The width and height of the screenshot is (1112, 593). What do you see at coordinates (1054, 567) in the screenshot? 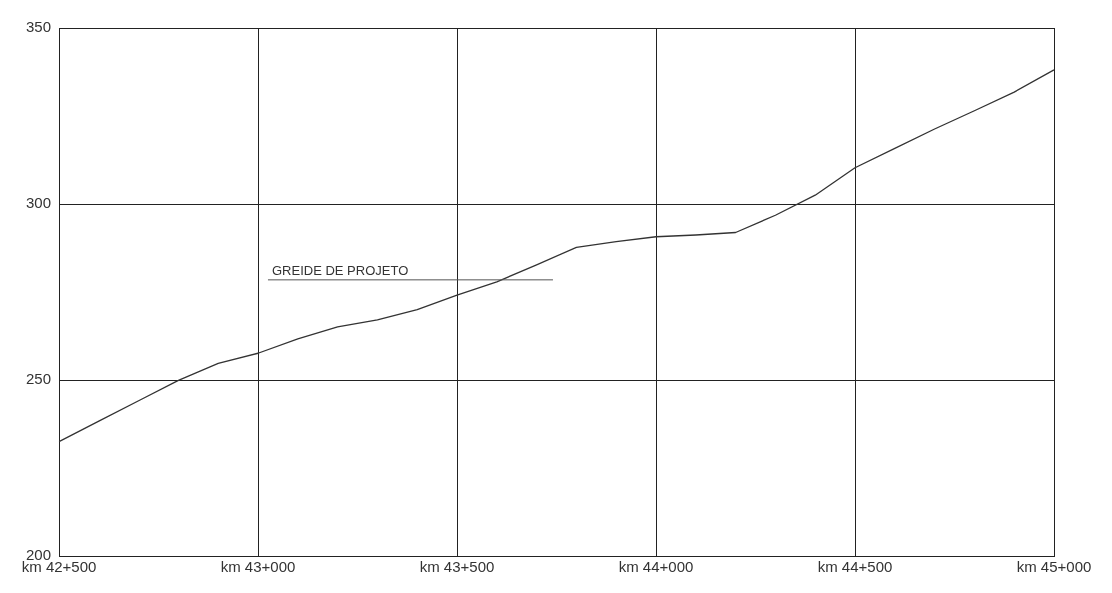
I see `x-tick-label: km 45+000` at bounding box center [1054, 567].